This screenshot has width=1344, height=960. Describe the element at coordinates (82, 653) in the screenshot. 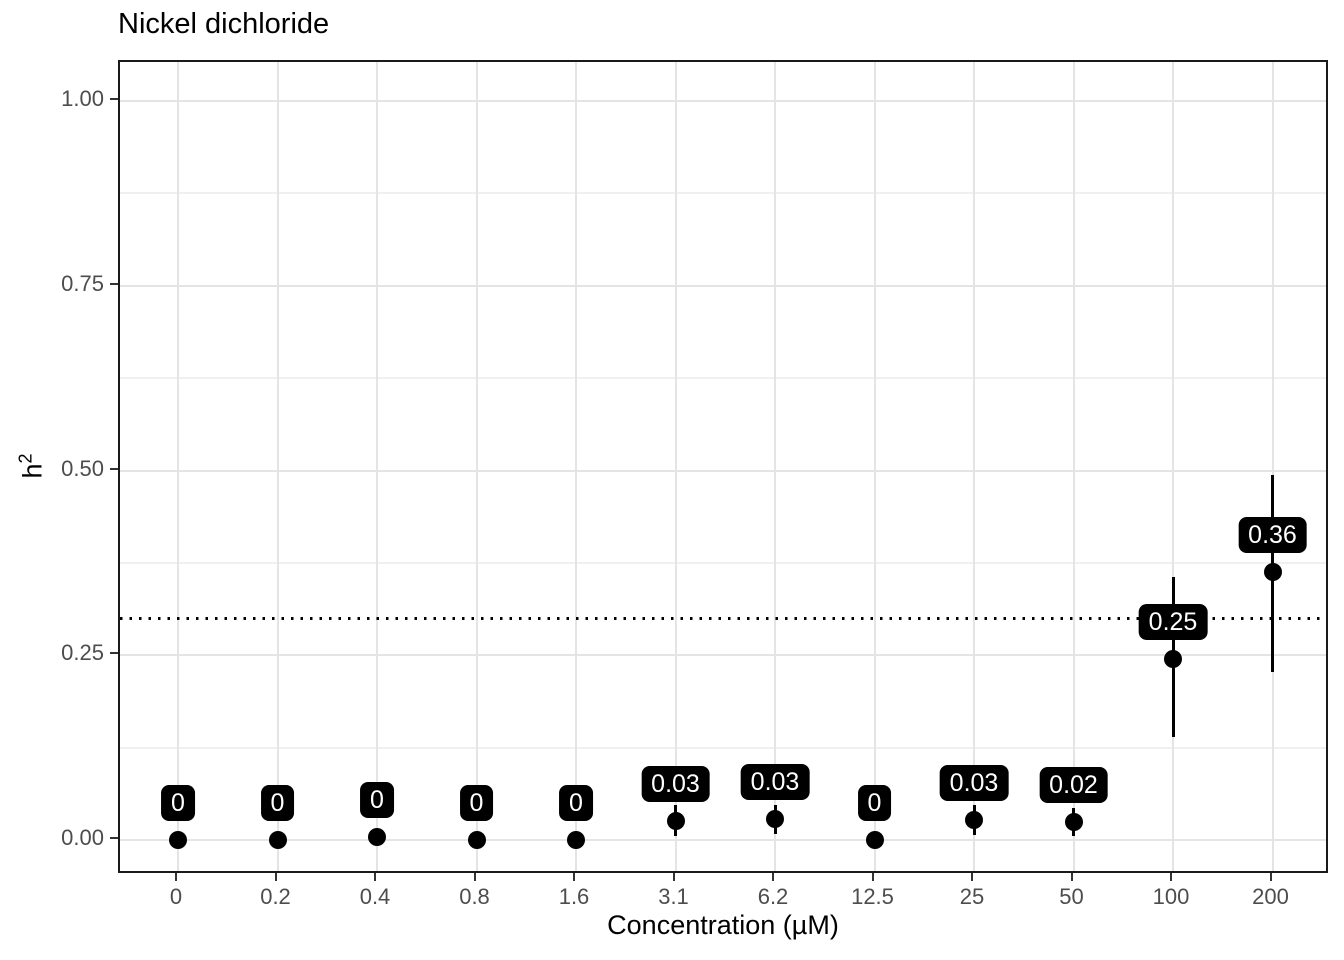

I see `y-axis-tick-label: 0.25` at that location.